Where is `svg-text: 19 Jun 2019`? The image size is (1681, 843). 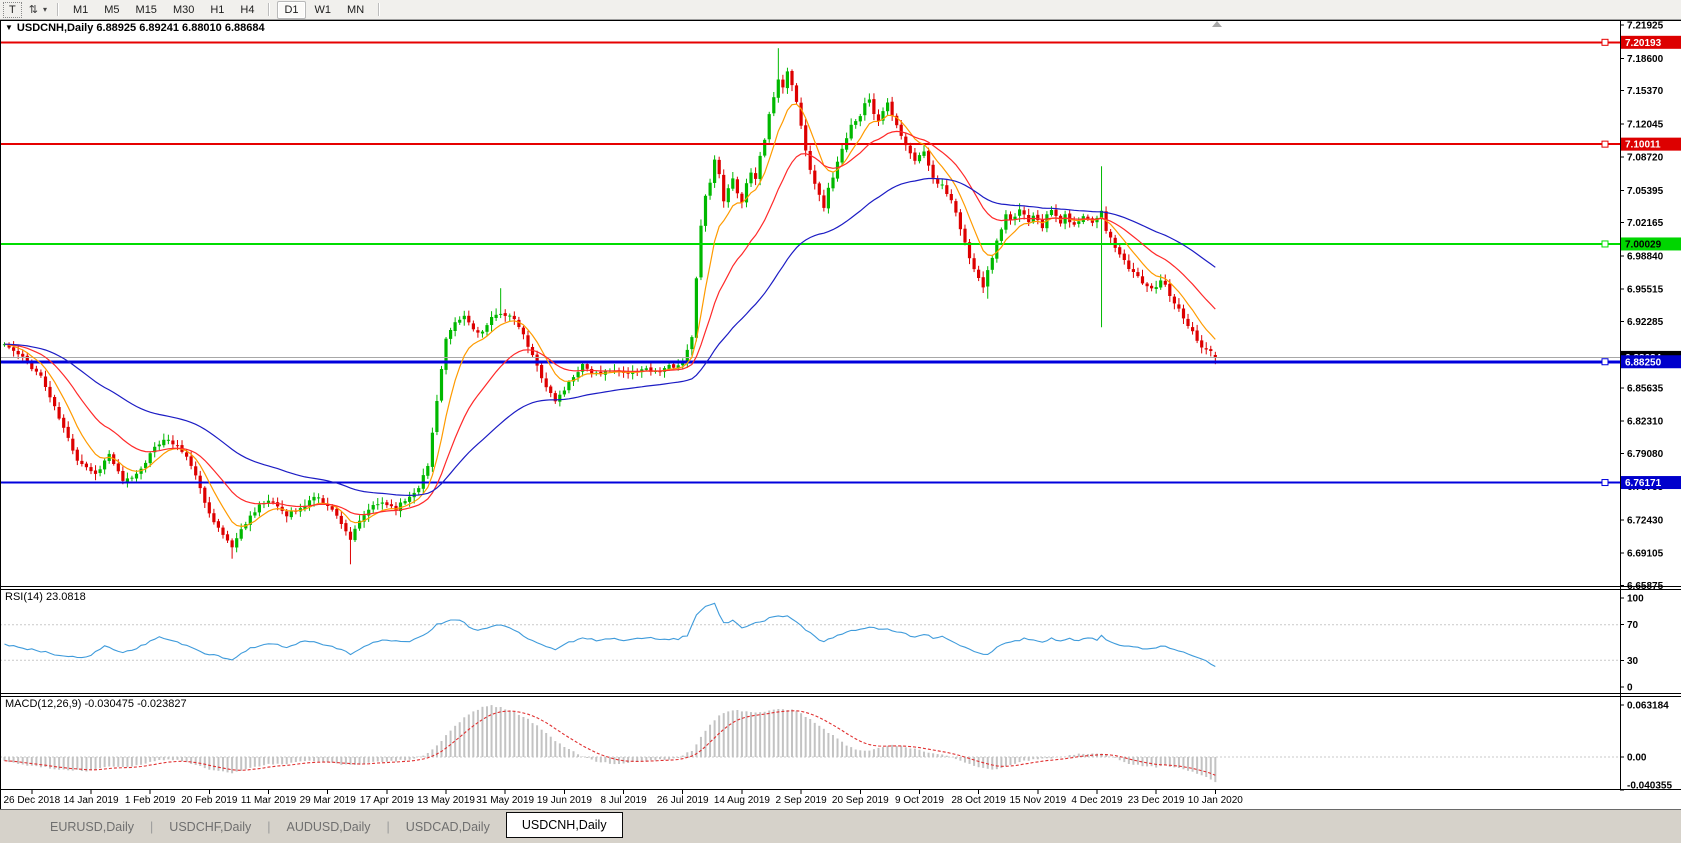
svg-text: 19 Jun 2019 is located at coordinates (564, 800).